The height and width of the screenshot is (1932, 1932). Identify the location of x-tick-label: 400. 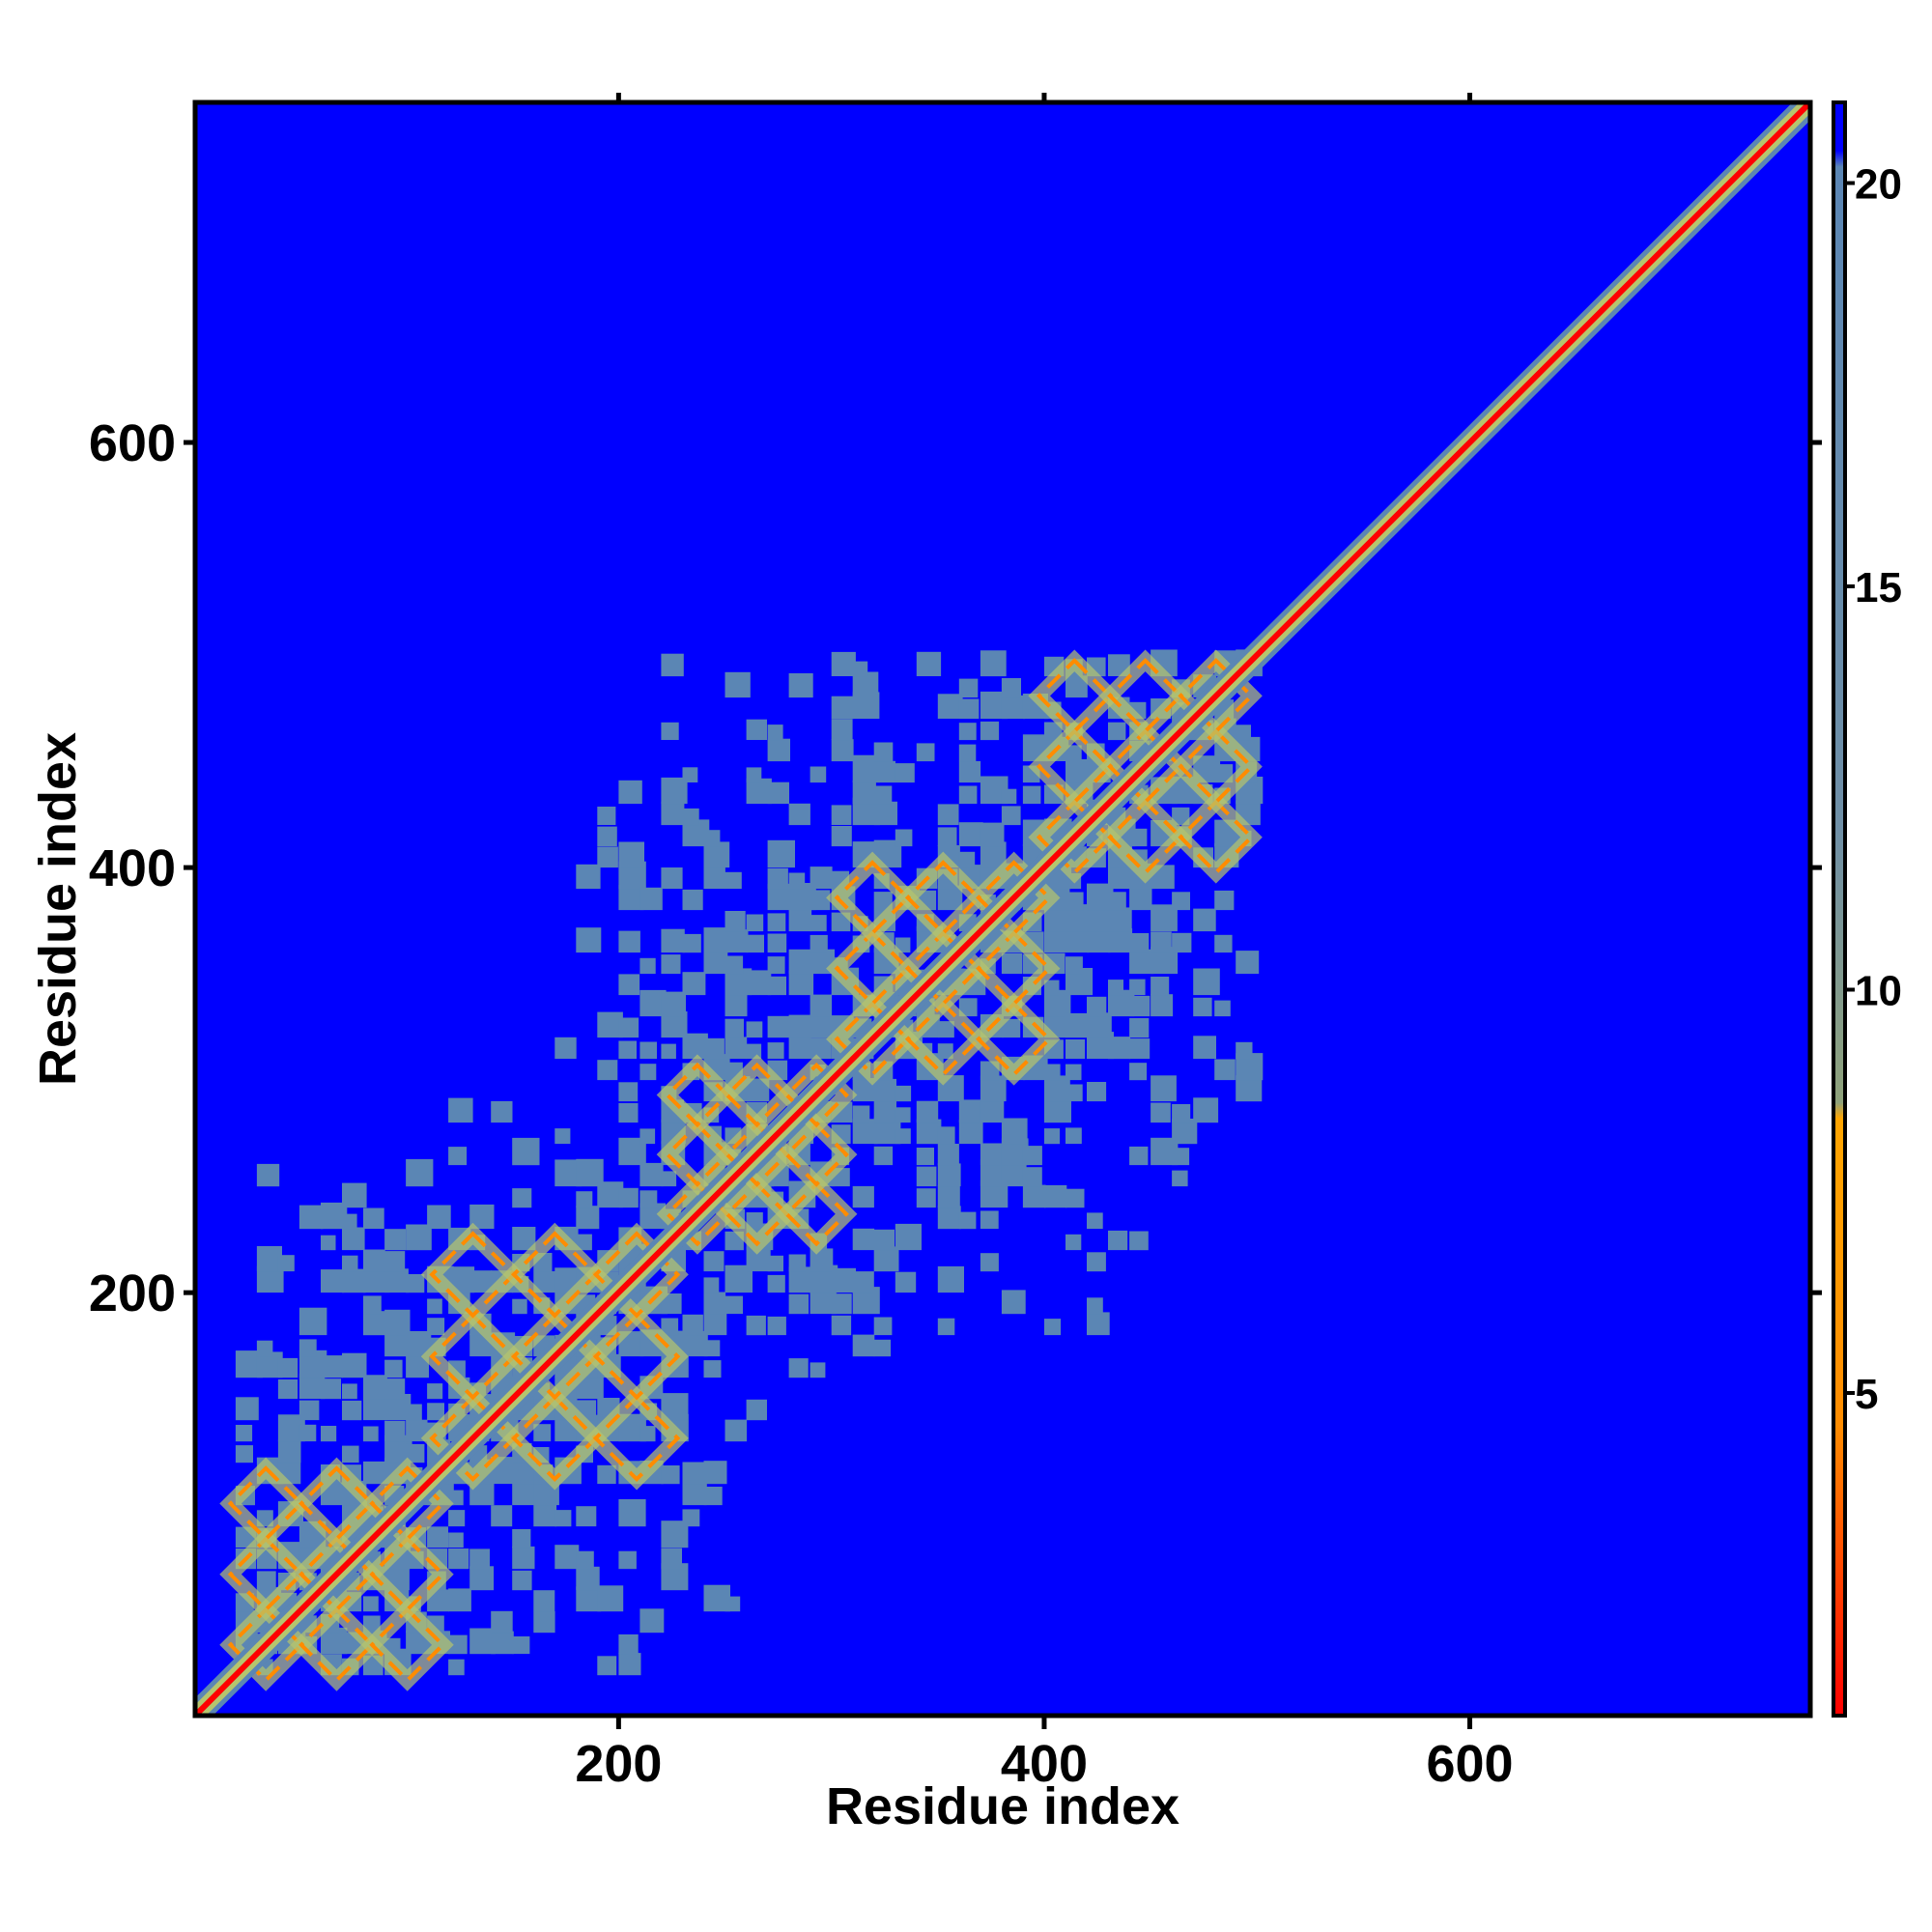
(1044, 1764).